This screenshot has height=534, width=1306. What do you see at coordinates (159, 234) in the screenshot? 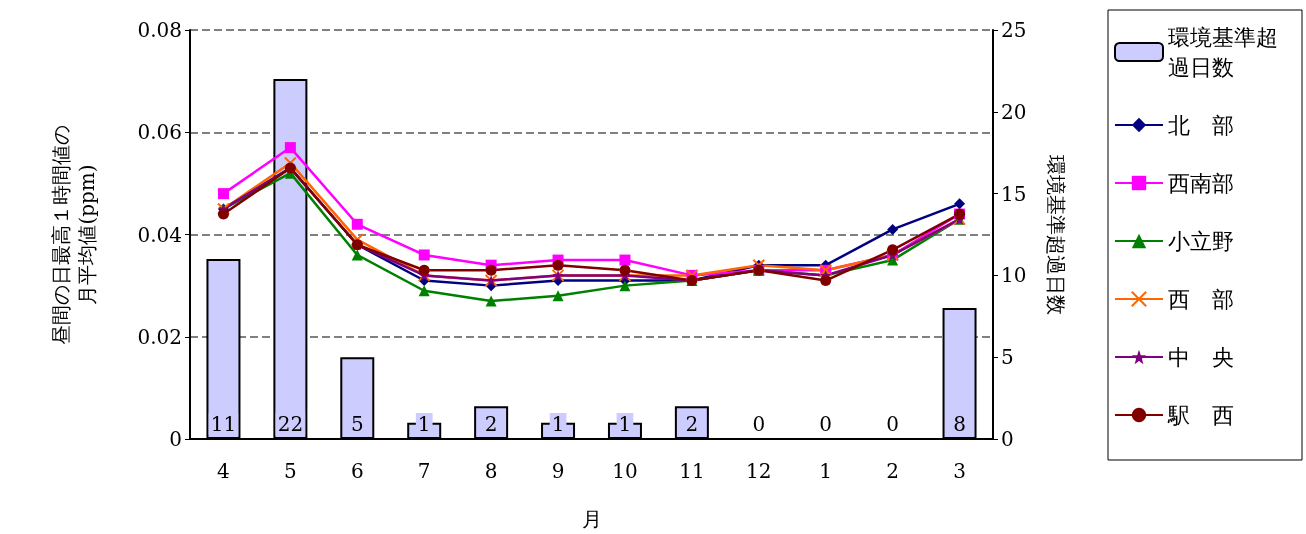
I see `y-tick-label: 0.04` at bounding box center [159, 234].